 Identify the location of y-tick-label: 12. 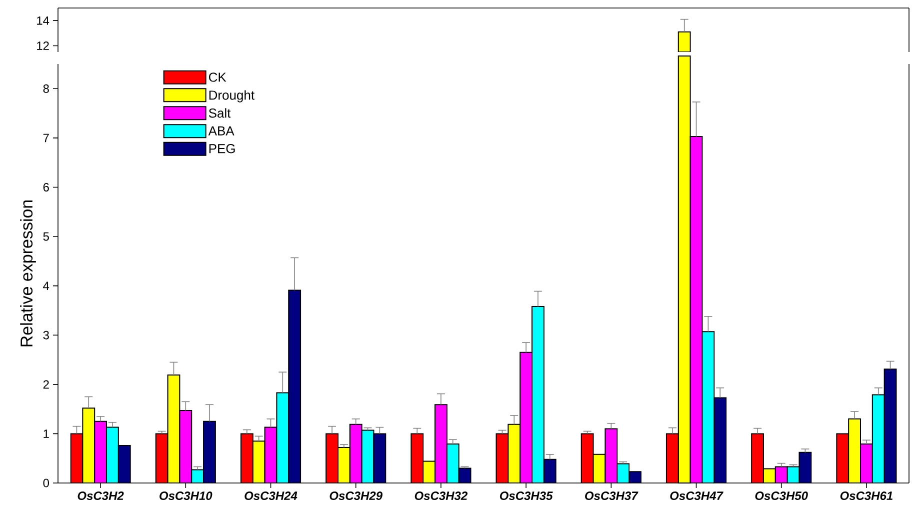
(43, 46).